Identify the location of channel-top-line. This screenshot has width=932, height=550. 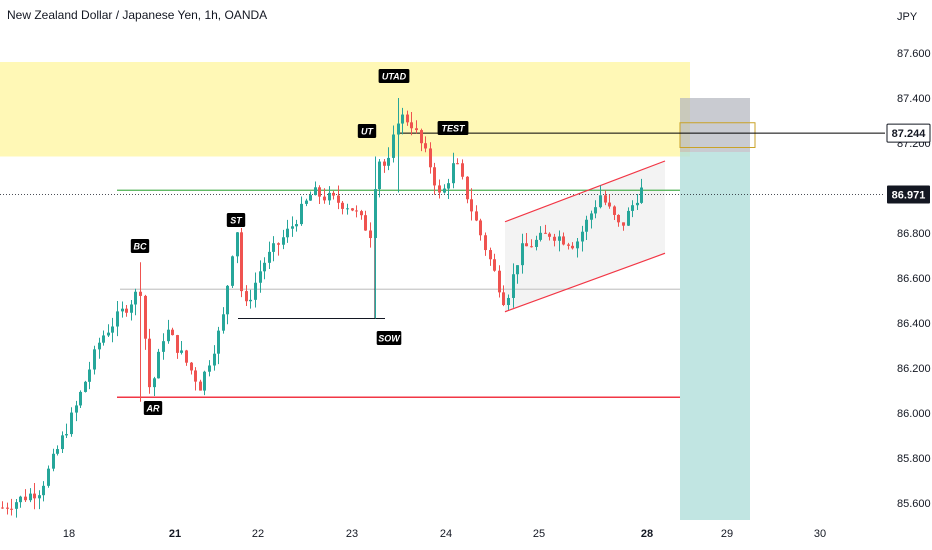
(585, 191).